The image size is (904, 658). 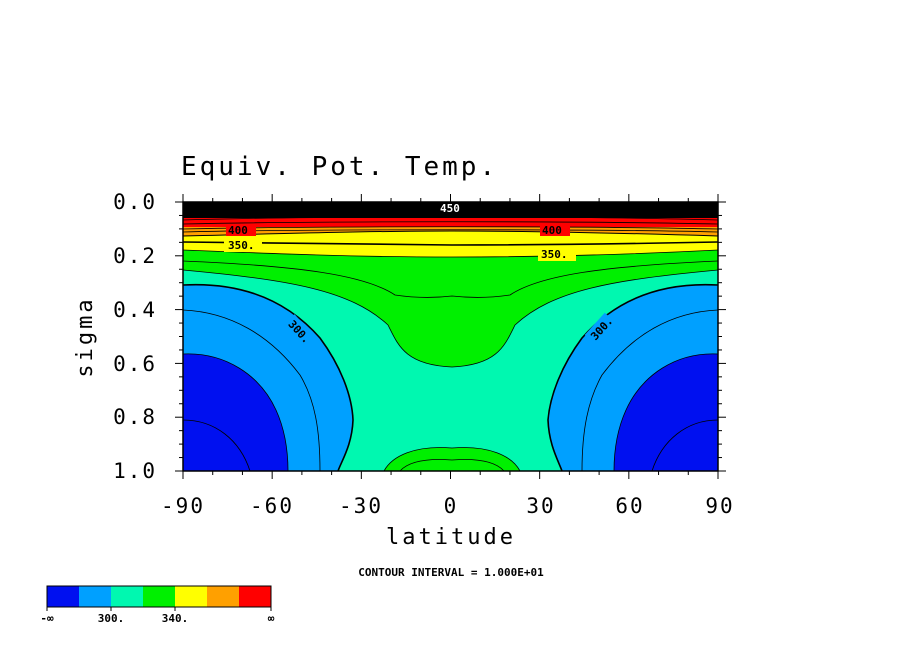 I want to click on contour-label: 450, so click(x=450, y=208).